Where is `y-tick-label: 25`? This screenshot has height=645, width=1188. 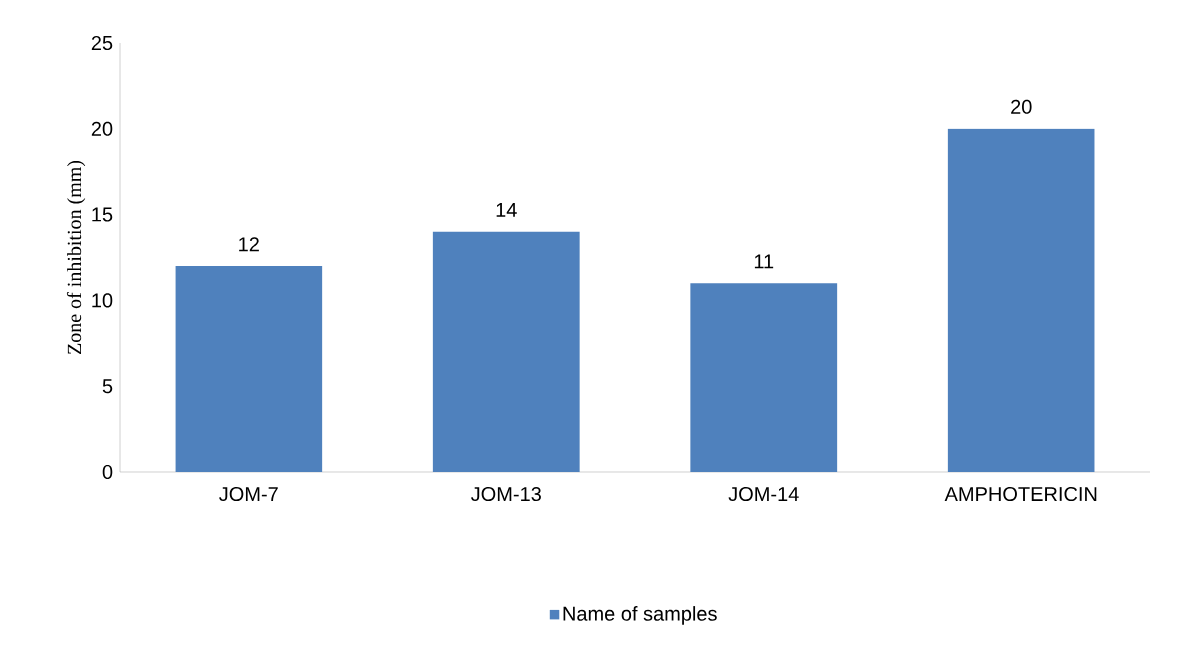 y-tick-label: 25 is located at coordinates (102, 43).